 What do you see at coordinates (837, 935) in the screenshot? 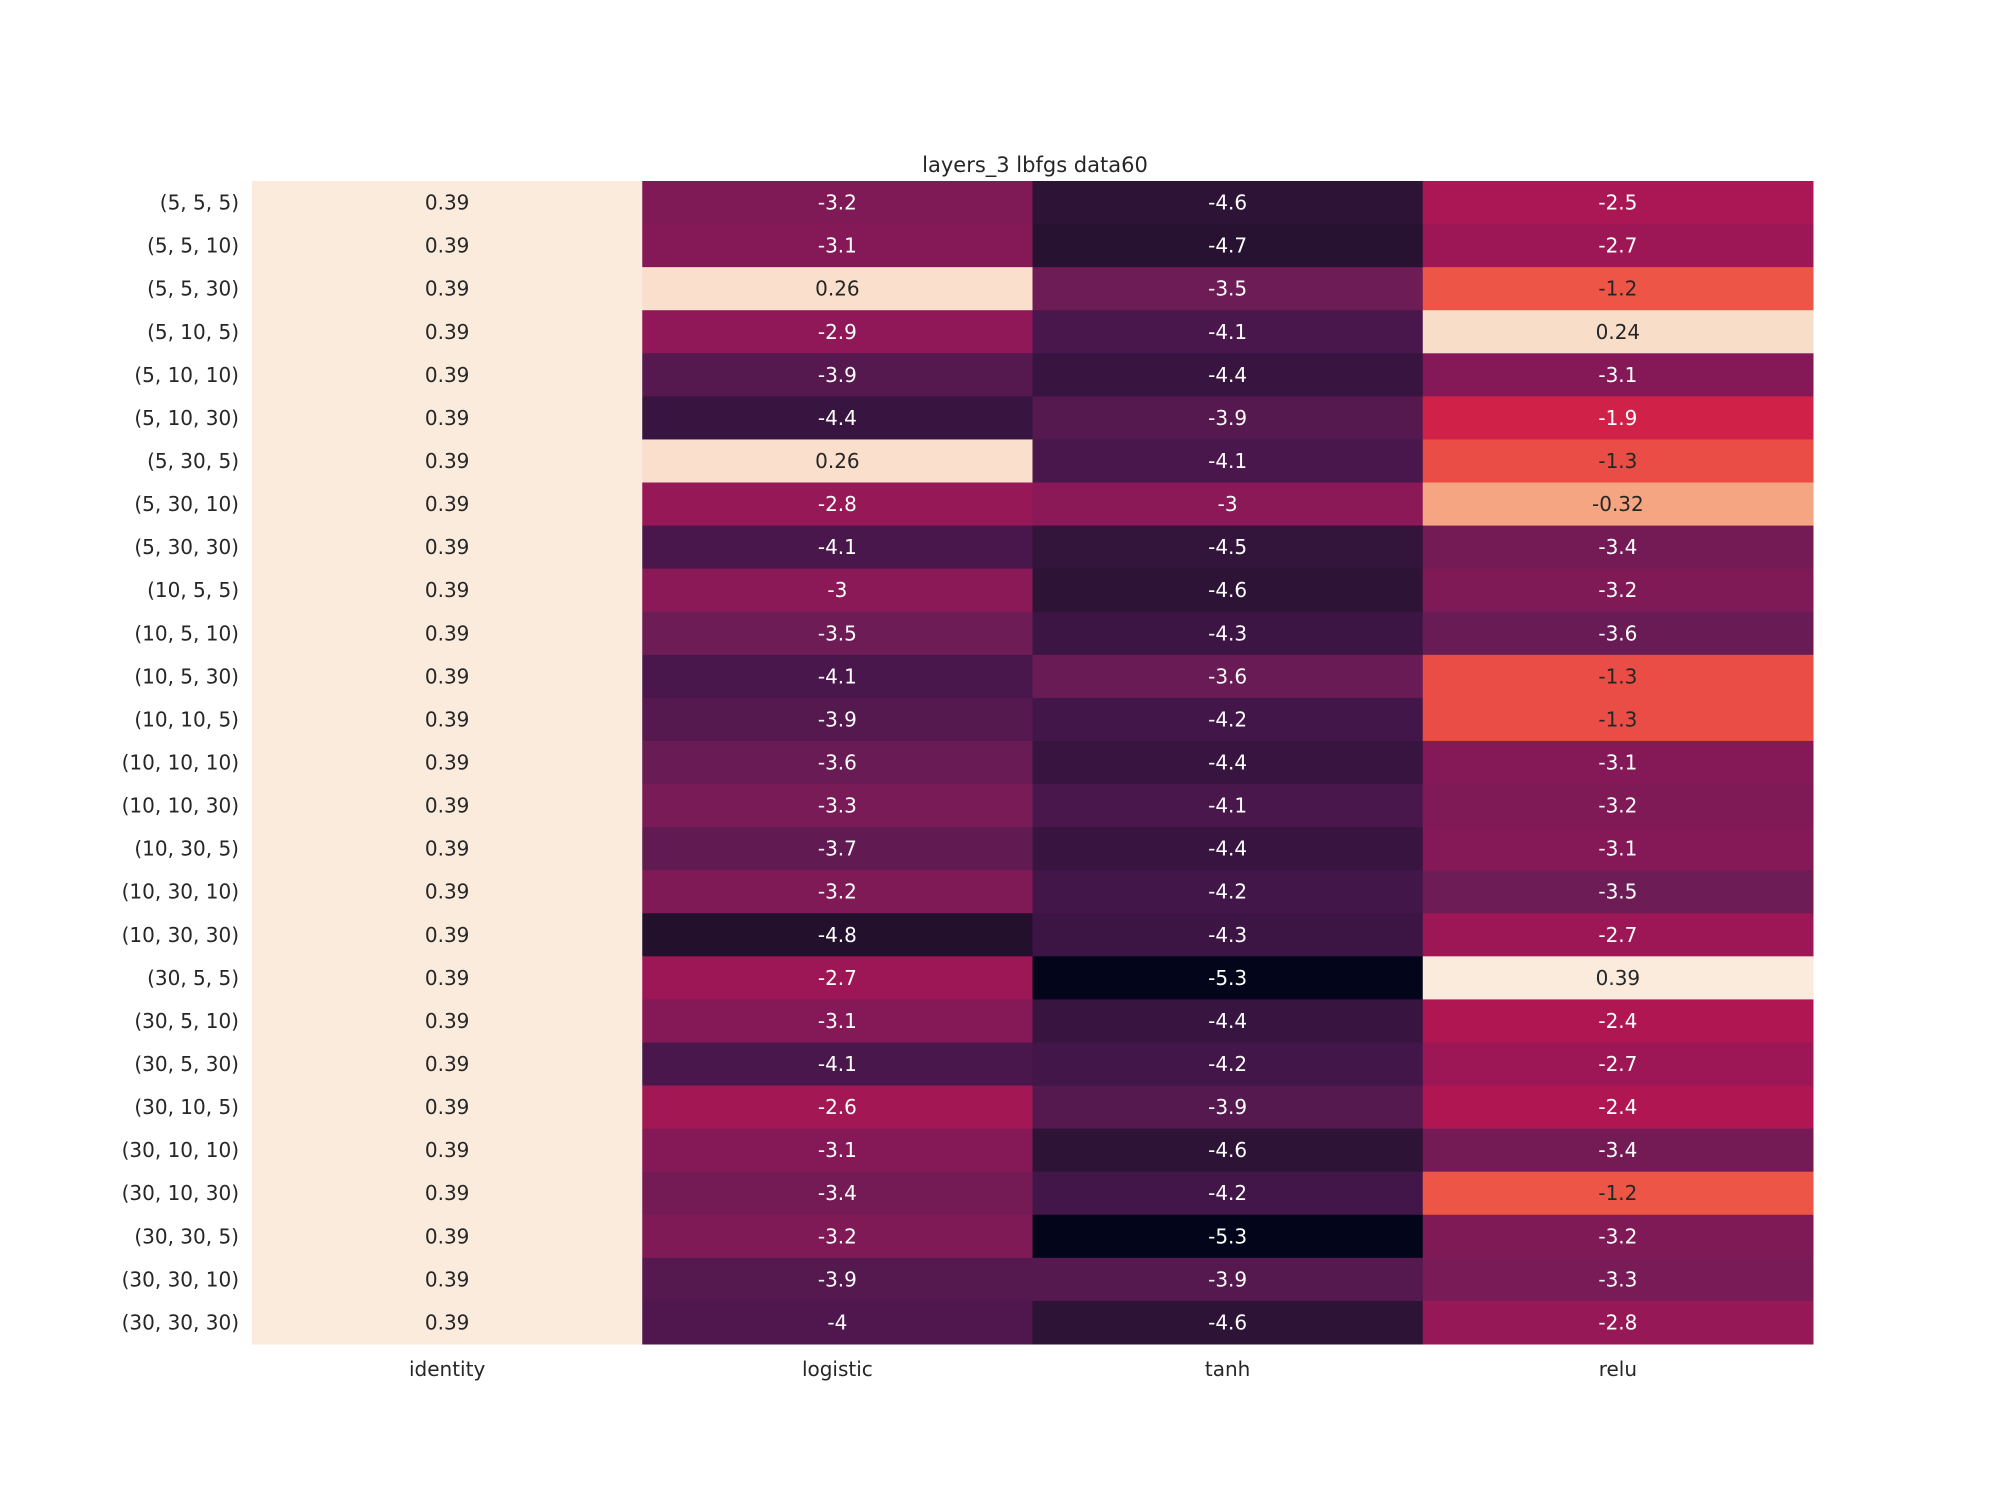
I see `cell-value-label: -4.8` at bounding box center [837, 935].